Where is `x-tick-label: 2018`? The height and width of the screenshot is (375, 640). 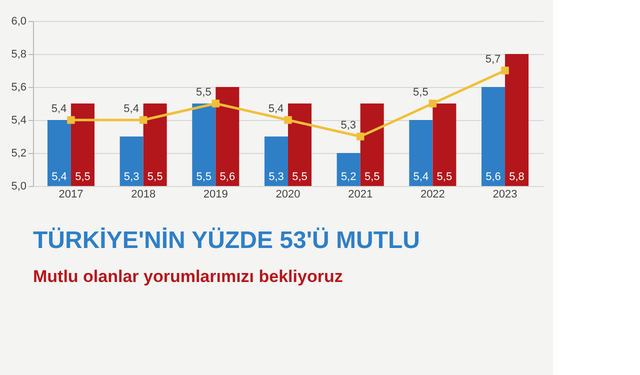
x-tick-label: 2018 is located at coordinates (143, 194).